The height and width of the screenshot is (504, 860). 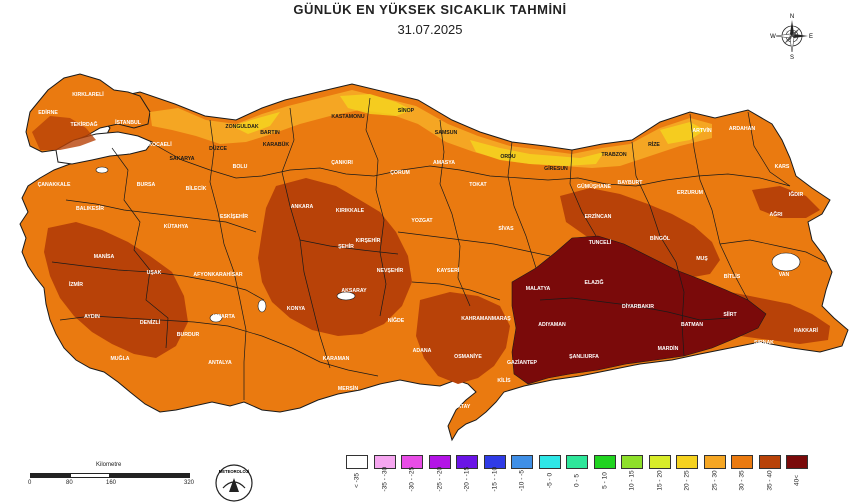 What do you see at coordinates (390, 270) in the screenshot?
I see `city-label: NEVŞEHİR` at bounding box center [390, 270].